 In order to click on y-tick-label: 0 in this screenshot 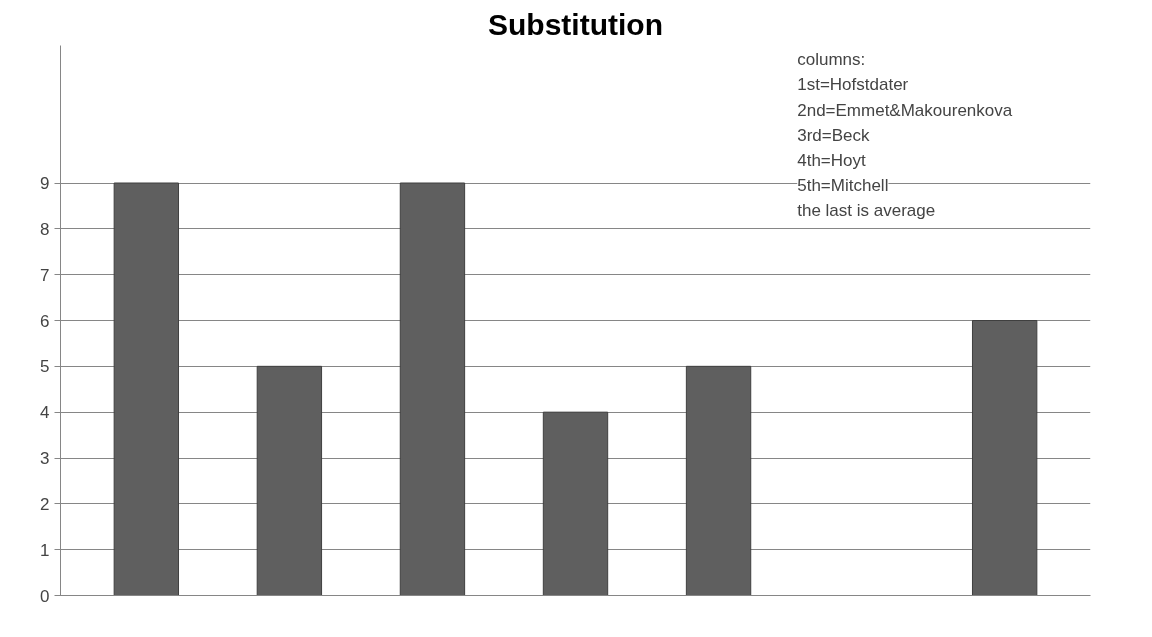, I will do `click(45, 596)`.